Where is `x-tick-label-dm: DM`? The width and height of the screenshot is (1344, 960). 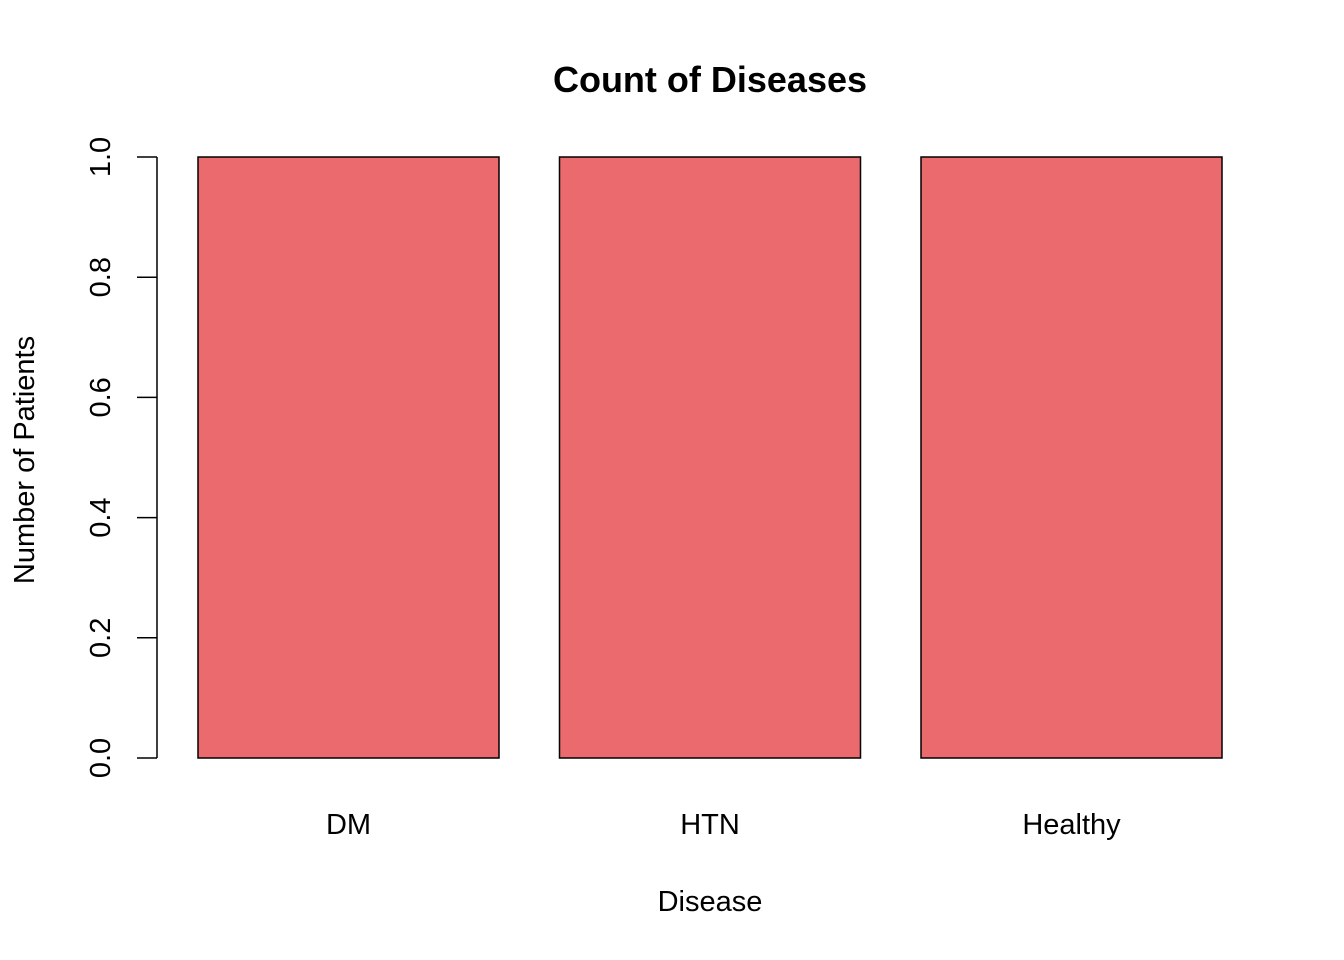 x-tick-label-dm: DM is located at coordinates (348, 825).